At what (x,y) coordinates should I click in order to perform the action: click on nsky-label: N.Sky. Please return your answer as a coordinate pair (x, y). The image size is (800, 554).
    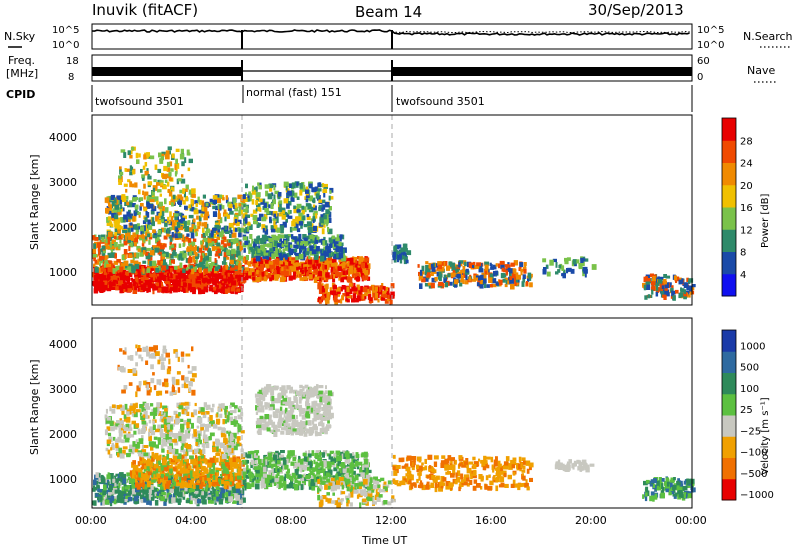
    Looking at the image, I should click on (20, 36).